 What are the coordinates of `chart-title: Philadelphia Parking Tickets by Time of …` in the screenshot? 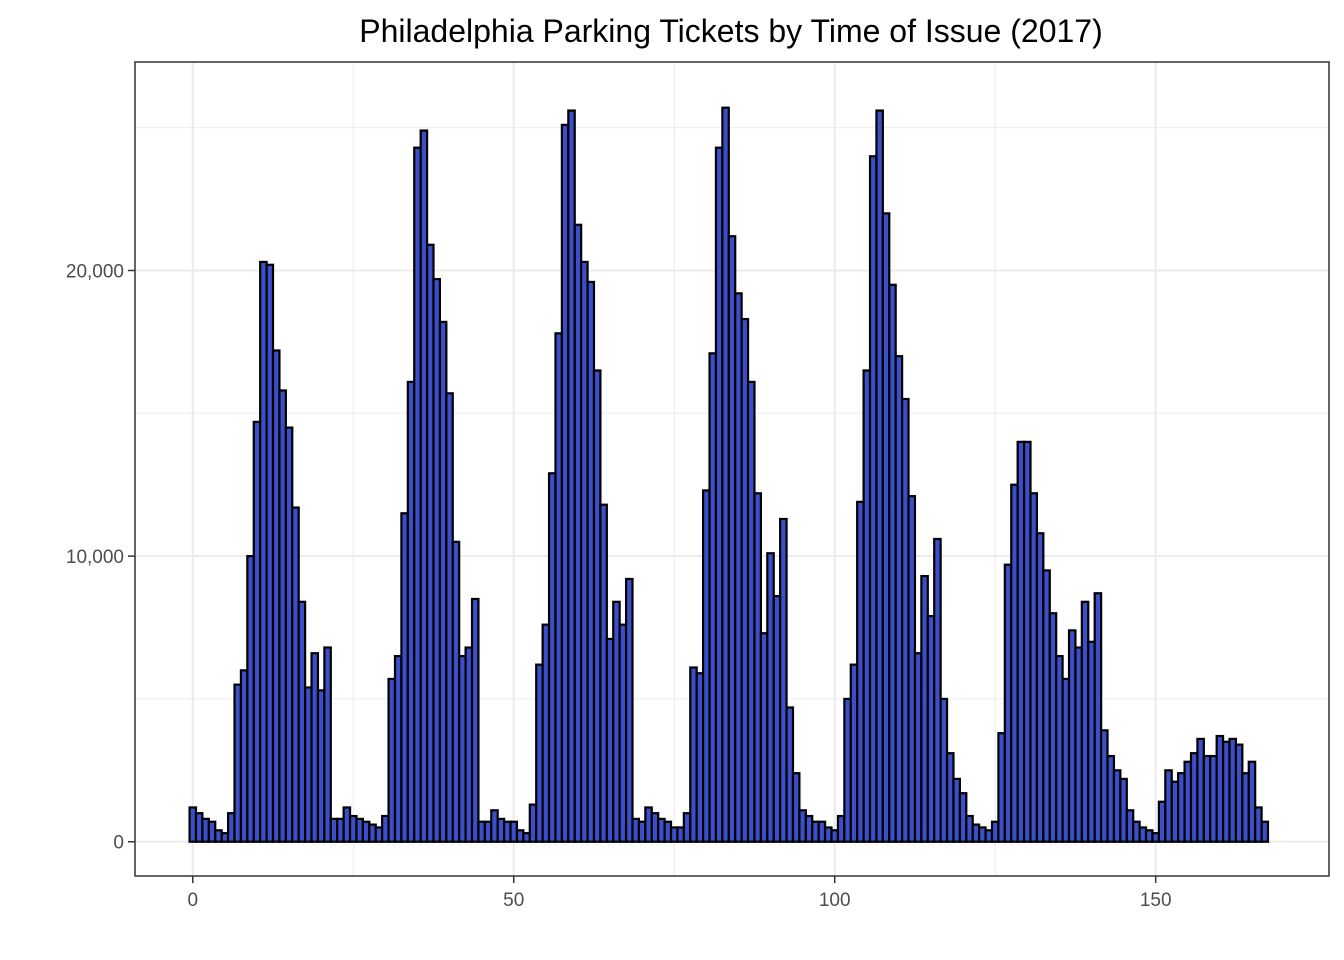 It's located at (730, 31).